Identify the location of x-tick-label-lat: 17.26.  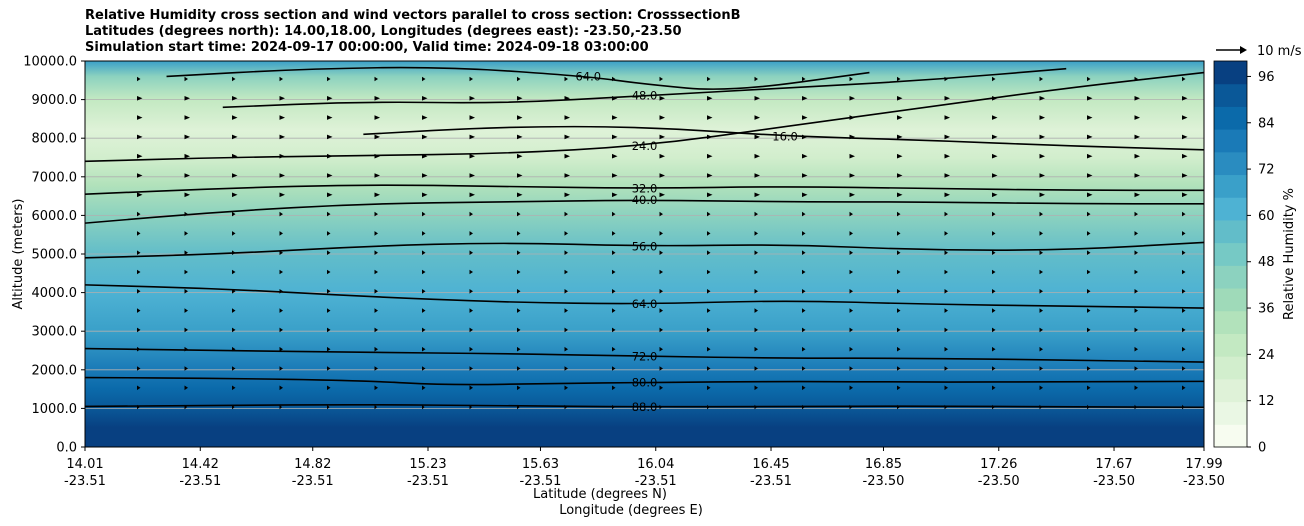
(998, 464).